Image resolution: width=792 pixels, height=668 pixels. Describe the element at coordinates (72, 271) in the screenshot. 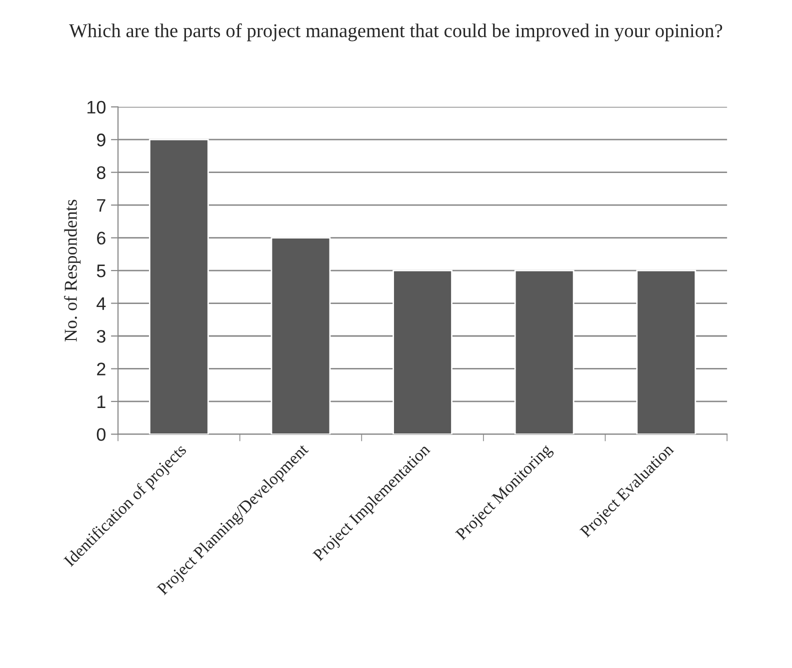

I see `y-axis-title: No. of Respondents` at that location.